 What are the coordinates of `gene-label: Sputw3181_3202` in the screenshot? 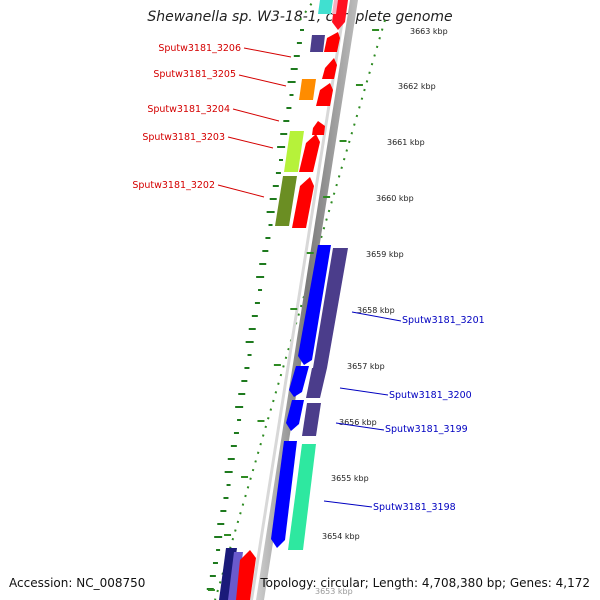 It's located at (173, 185).